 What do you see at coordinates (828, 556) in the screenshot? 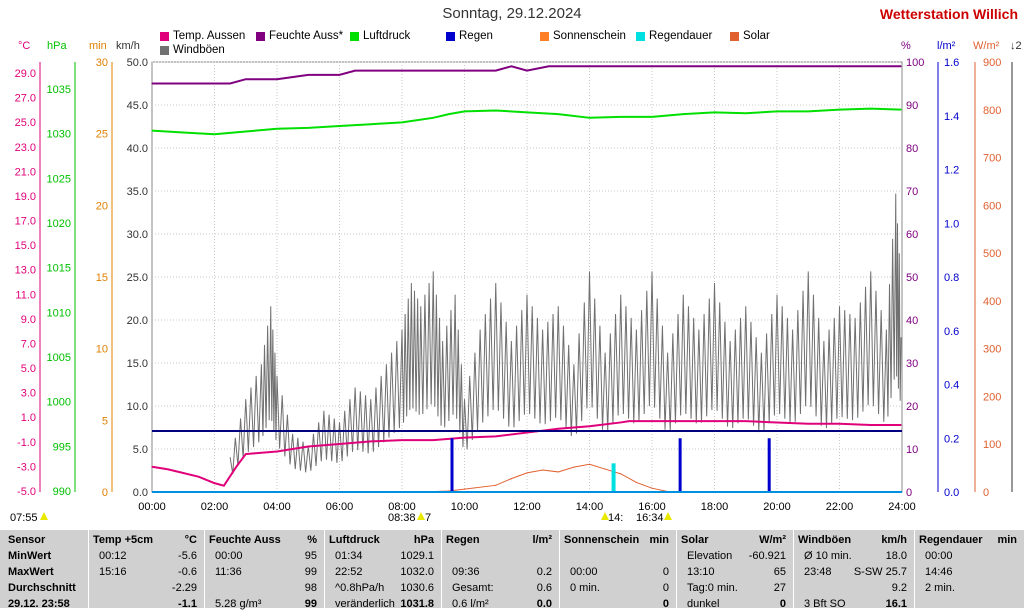
I see `stats-cell-label: Ø 10 min.` at bounding box center [828, 556].